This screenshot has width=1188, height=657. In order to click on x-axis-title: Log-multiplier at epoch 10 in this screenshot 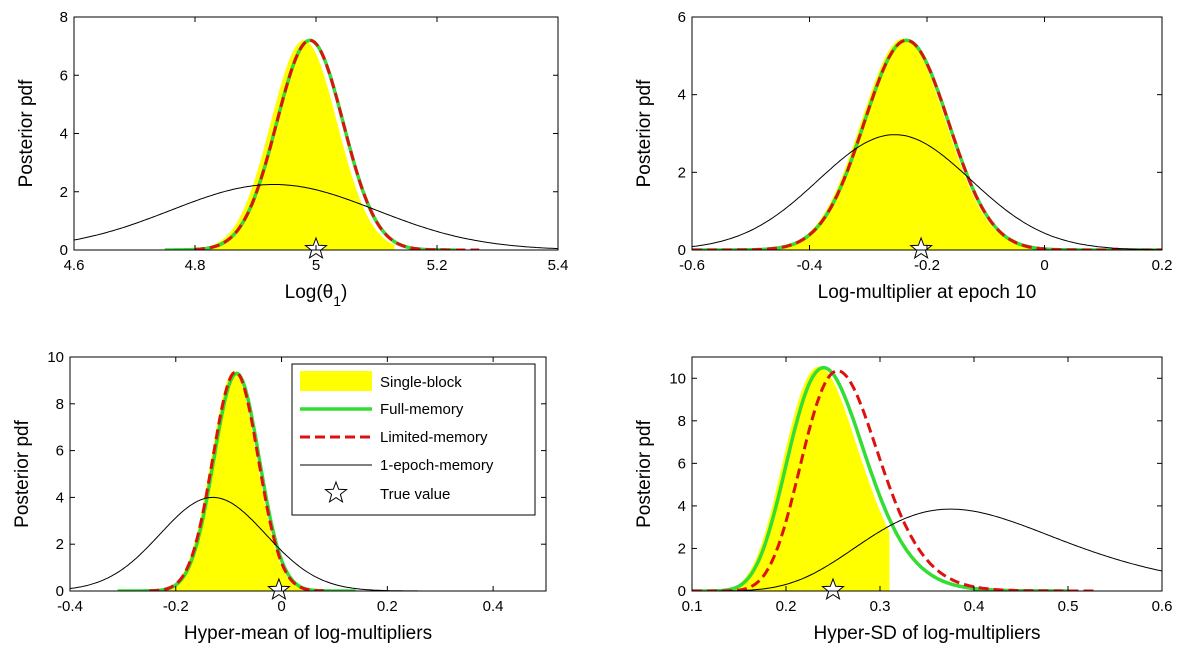, I will do `click(927, 292)`.